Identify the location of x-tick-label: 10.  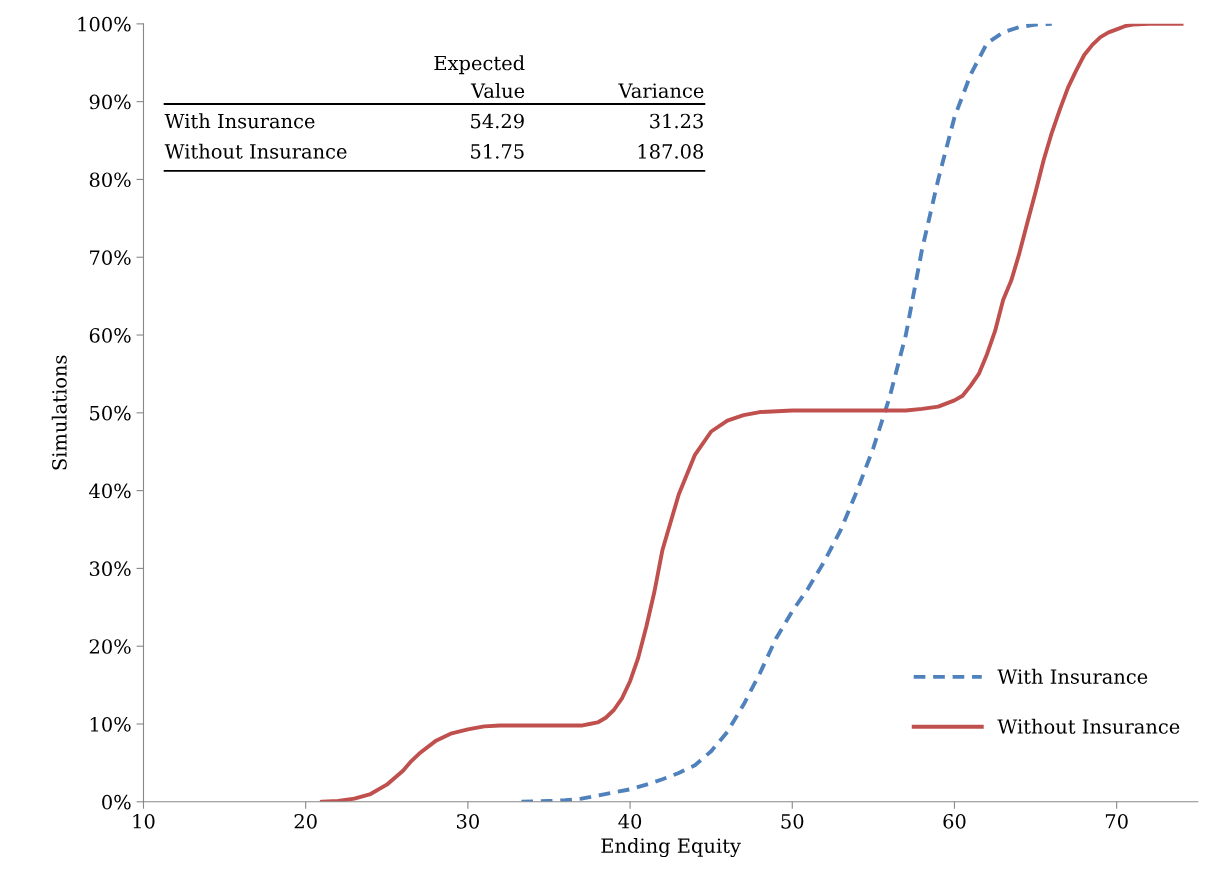
(144, 821).